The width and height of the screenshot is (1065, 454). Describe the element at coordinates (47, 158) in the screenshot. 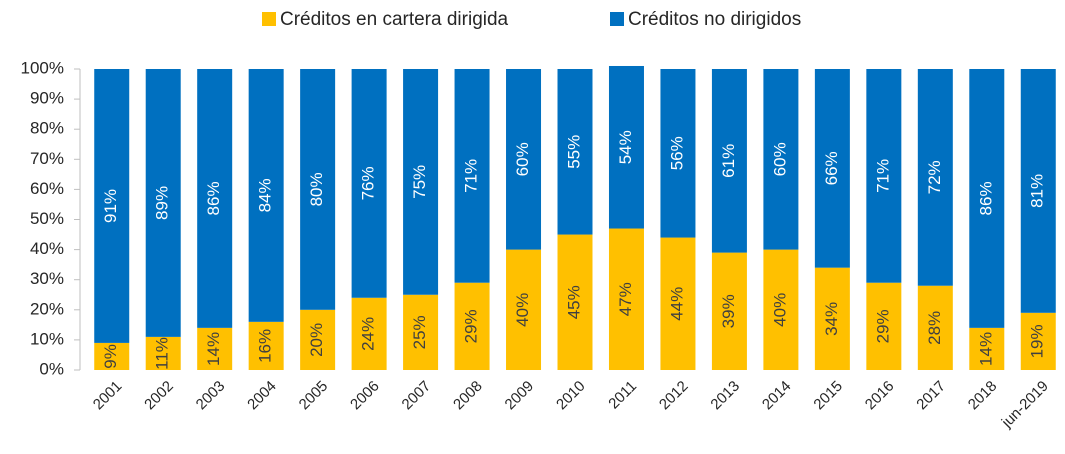

I see `y-tick-label: 70%` at that location.